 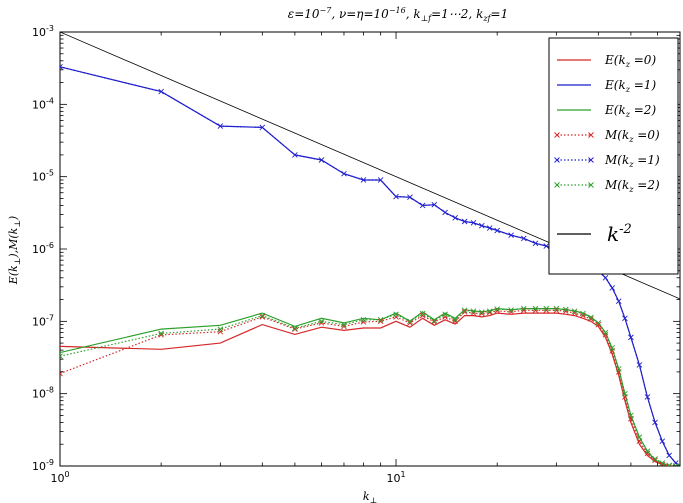 What do you see at coordinates (14, 250) in the screenshot?
I see `y-axis-label: E(k⊥),M(k⊥)` at bounding box center [14, 250].